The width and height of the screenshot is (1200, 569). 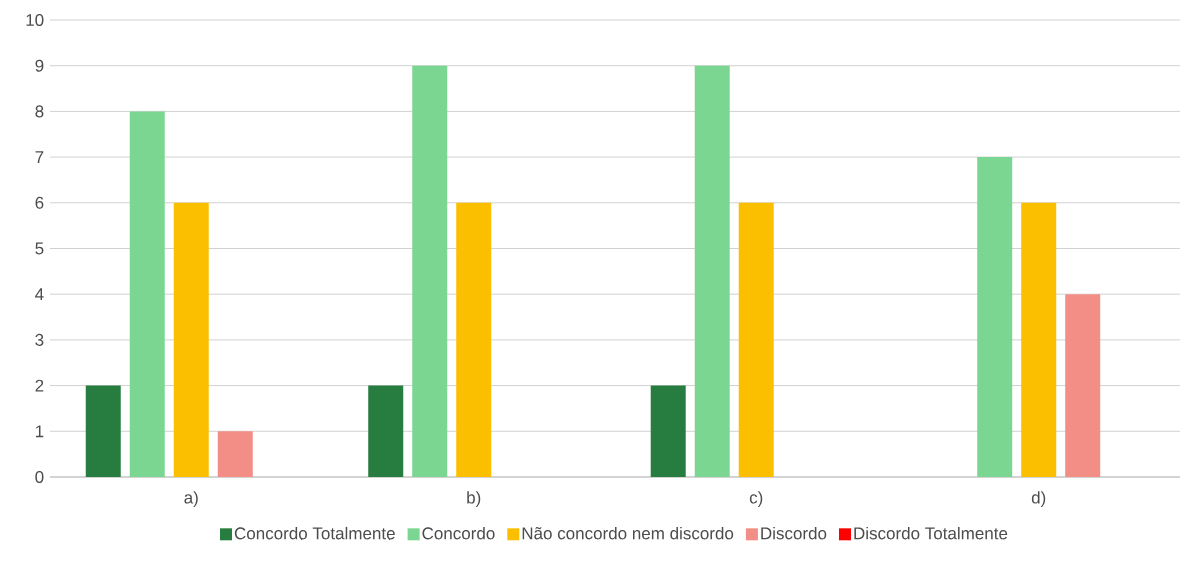 I want to click on legend-label: Discordo Totalmente, so click(x=931, y=533).